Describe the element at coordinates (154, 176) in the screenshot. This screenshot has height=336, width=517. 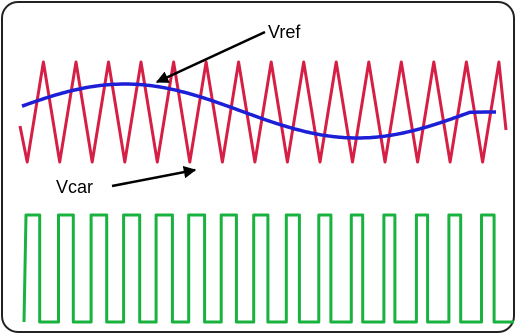
I see `vcar-arrow` at that location.